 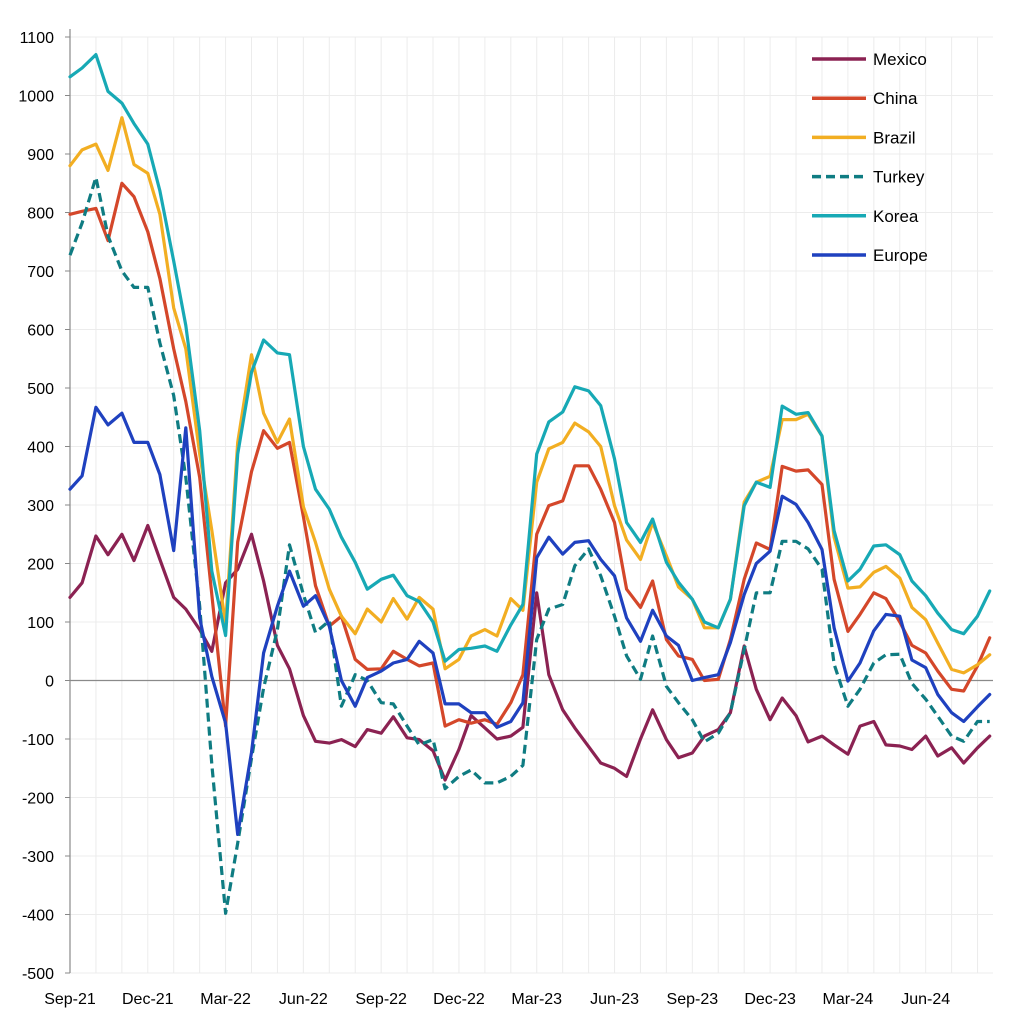 What do you see at coordinates (49, 682) in the screenshot?
I see `y-tick-label: 0` at bounding box center [49, 682].